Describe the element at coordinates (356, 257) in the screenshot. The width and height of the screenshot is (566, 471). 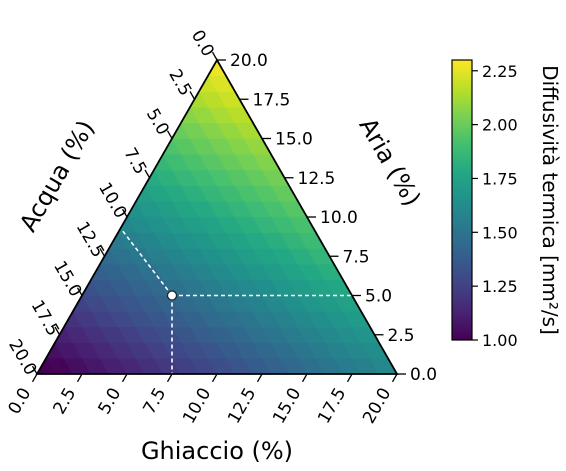
I see `right-tick-label: 7.5` at that location.